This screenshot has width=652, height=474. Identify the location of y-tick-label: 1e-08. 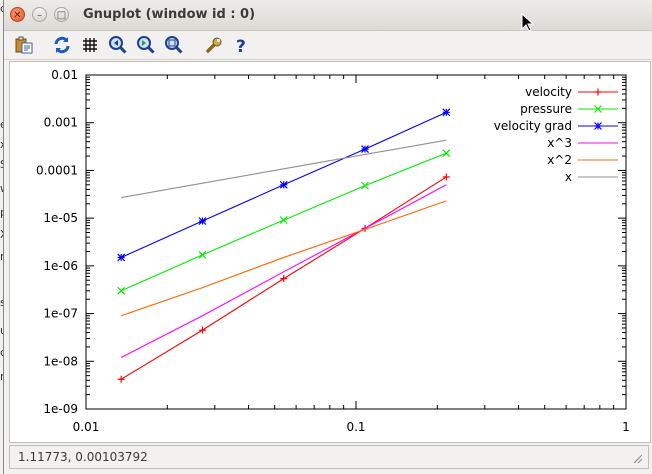
(60, 361).